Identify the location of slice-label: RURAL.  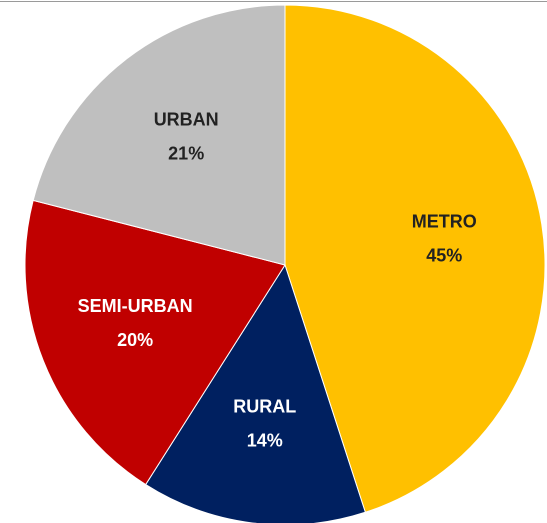
(264, 407).